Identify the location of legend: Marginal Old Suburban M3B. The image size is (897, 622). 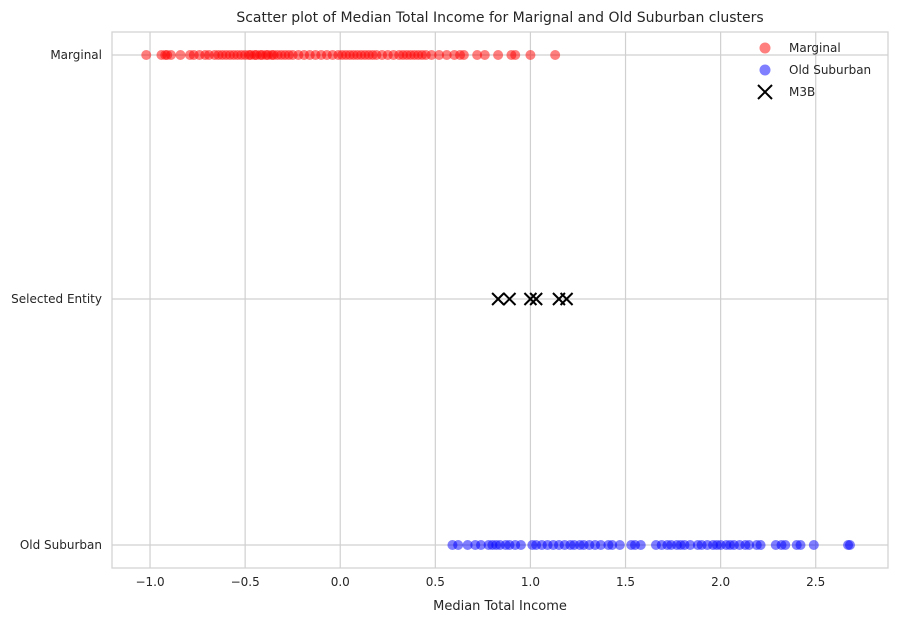
(814, 70).